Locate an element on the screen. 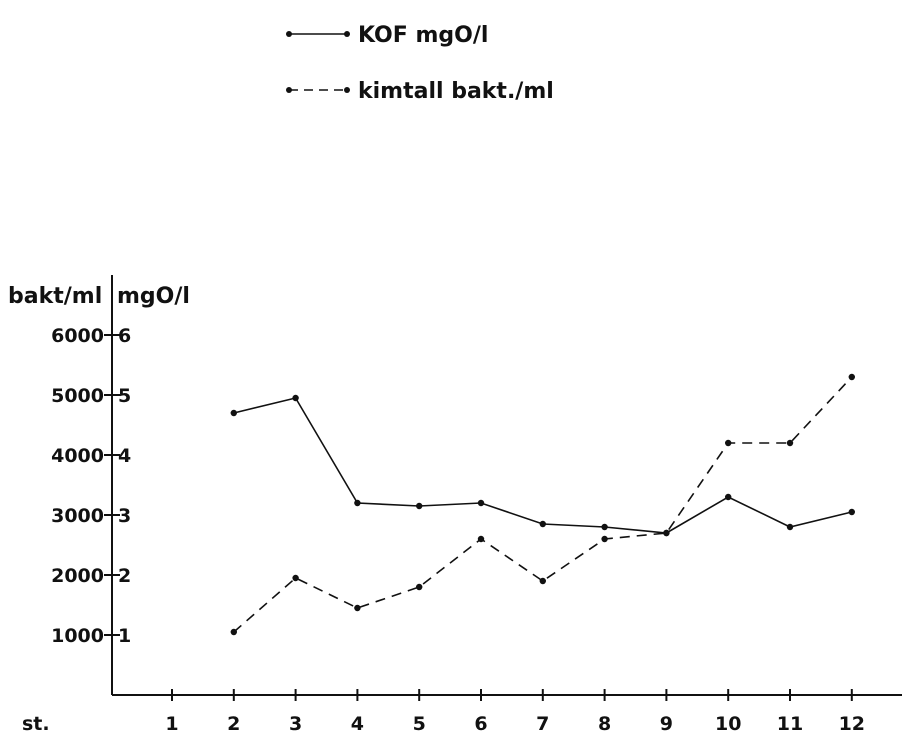  y-tick-label-right: 6 is located at coordinates (124, 336).